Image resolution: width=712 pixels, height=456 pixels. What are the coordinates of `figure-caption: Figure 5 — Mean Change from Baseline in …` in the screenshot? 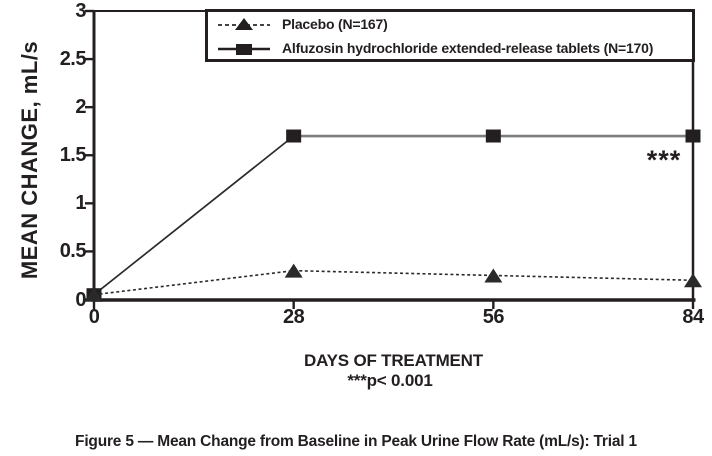 It's located at (356, 441).